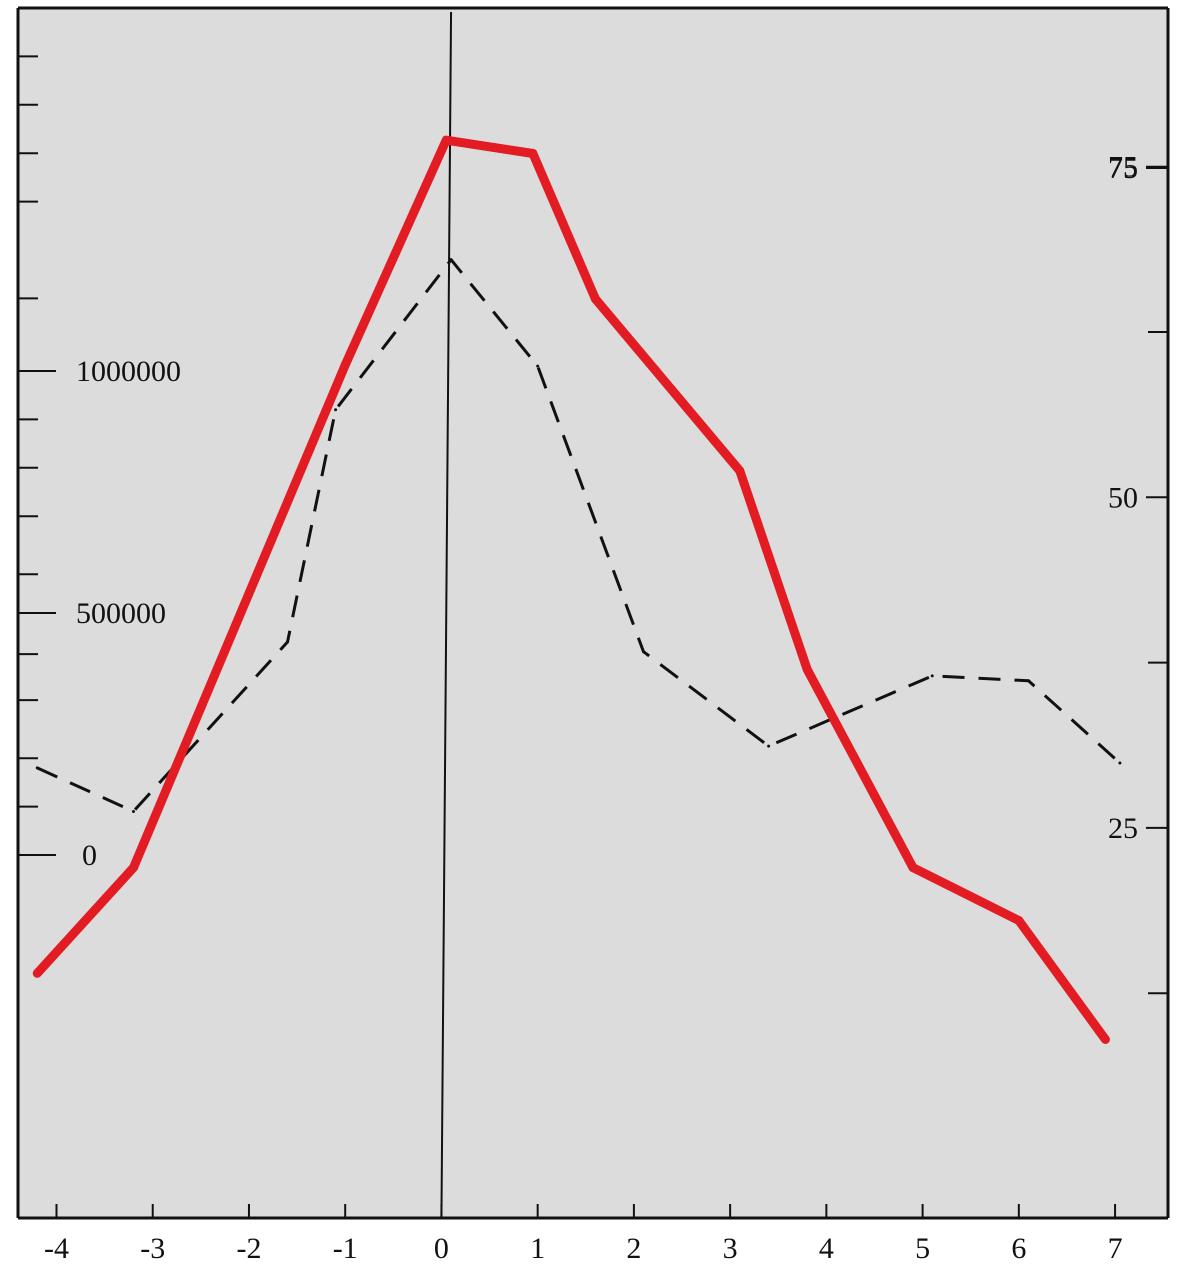 The width and height of the screenshot is (1193, 1274). What do you see at coordinates (730, 1248) in the screenshot?
I see `x-axis-tick-label: 3` at bounding box center [730, 1248].